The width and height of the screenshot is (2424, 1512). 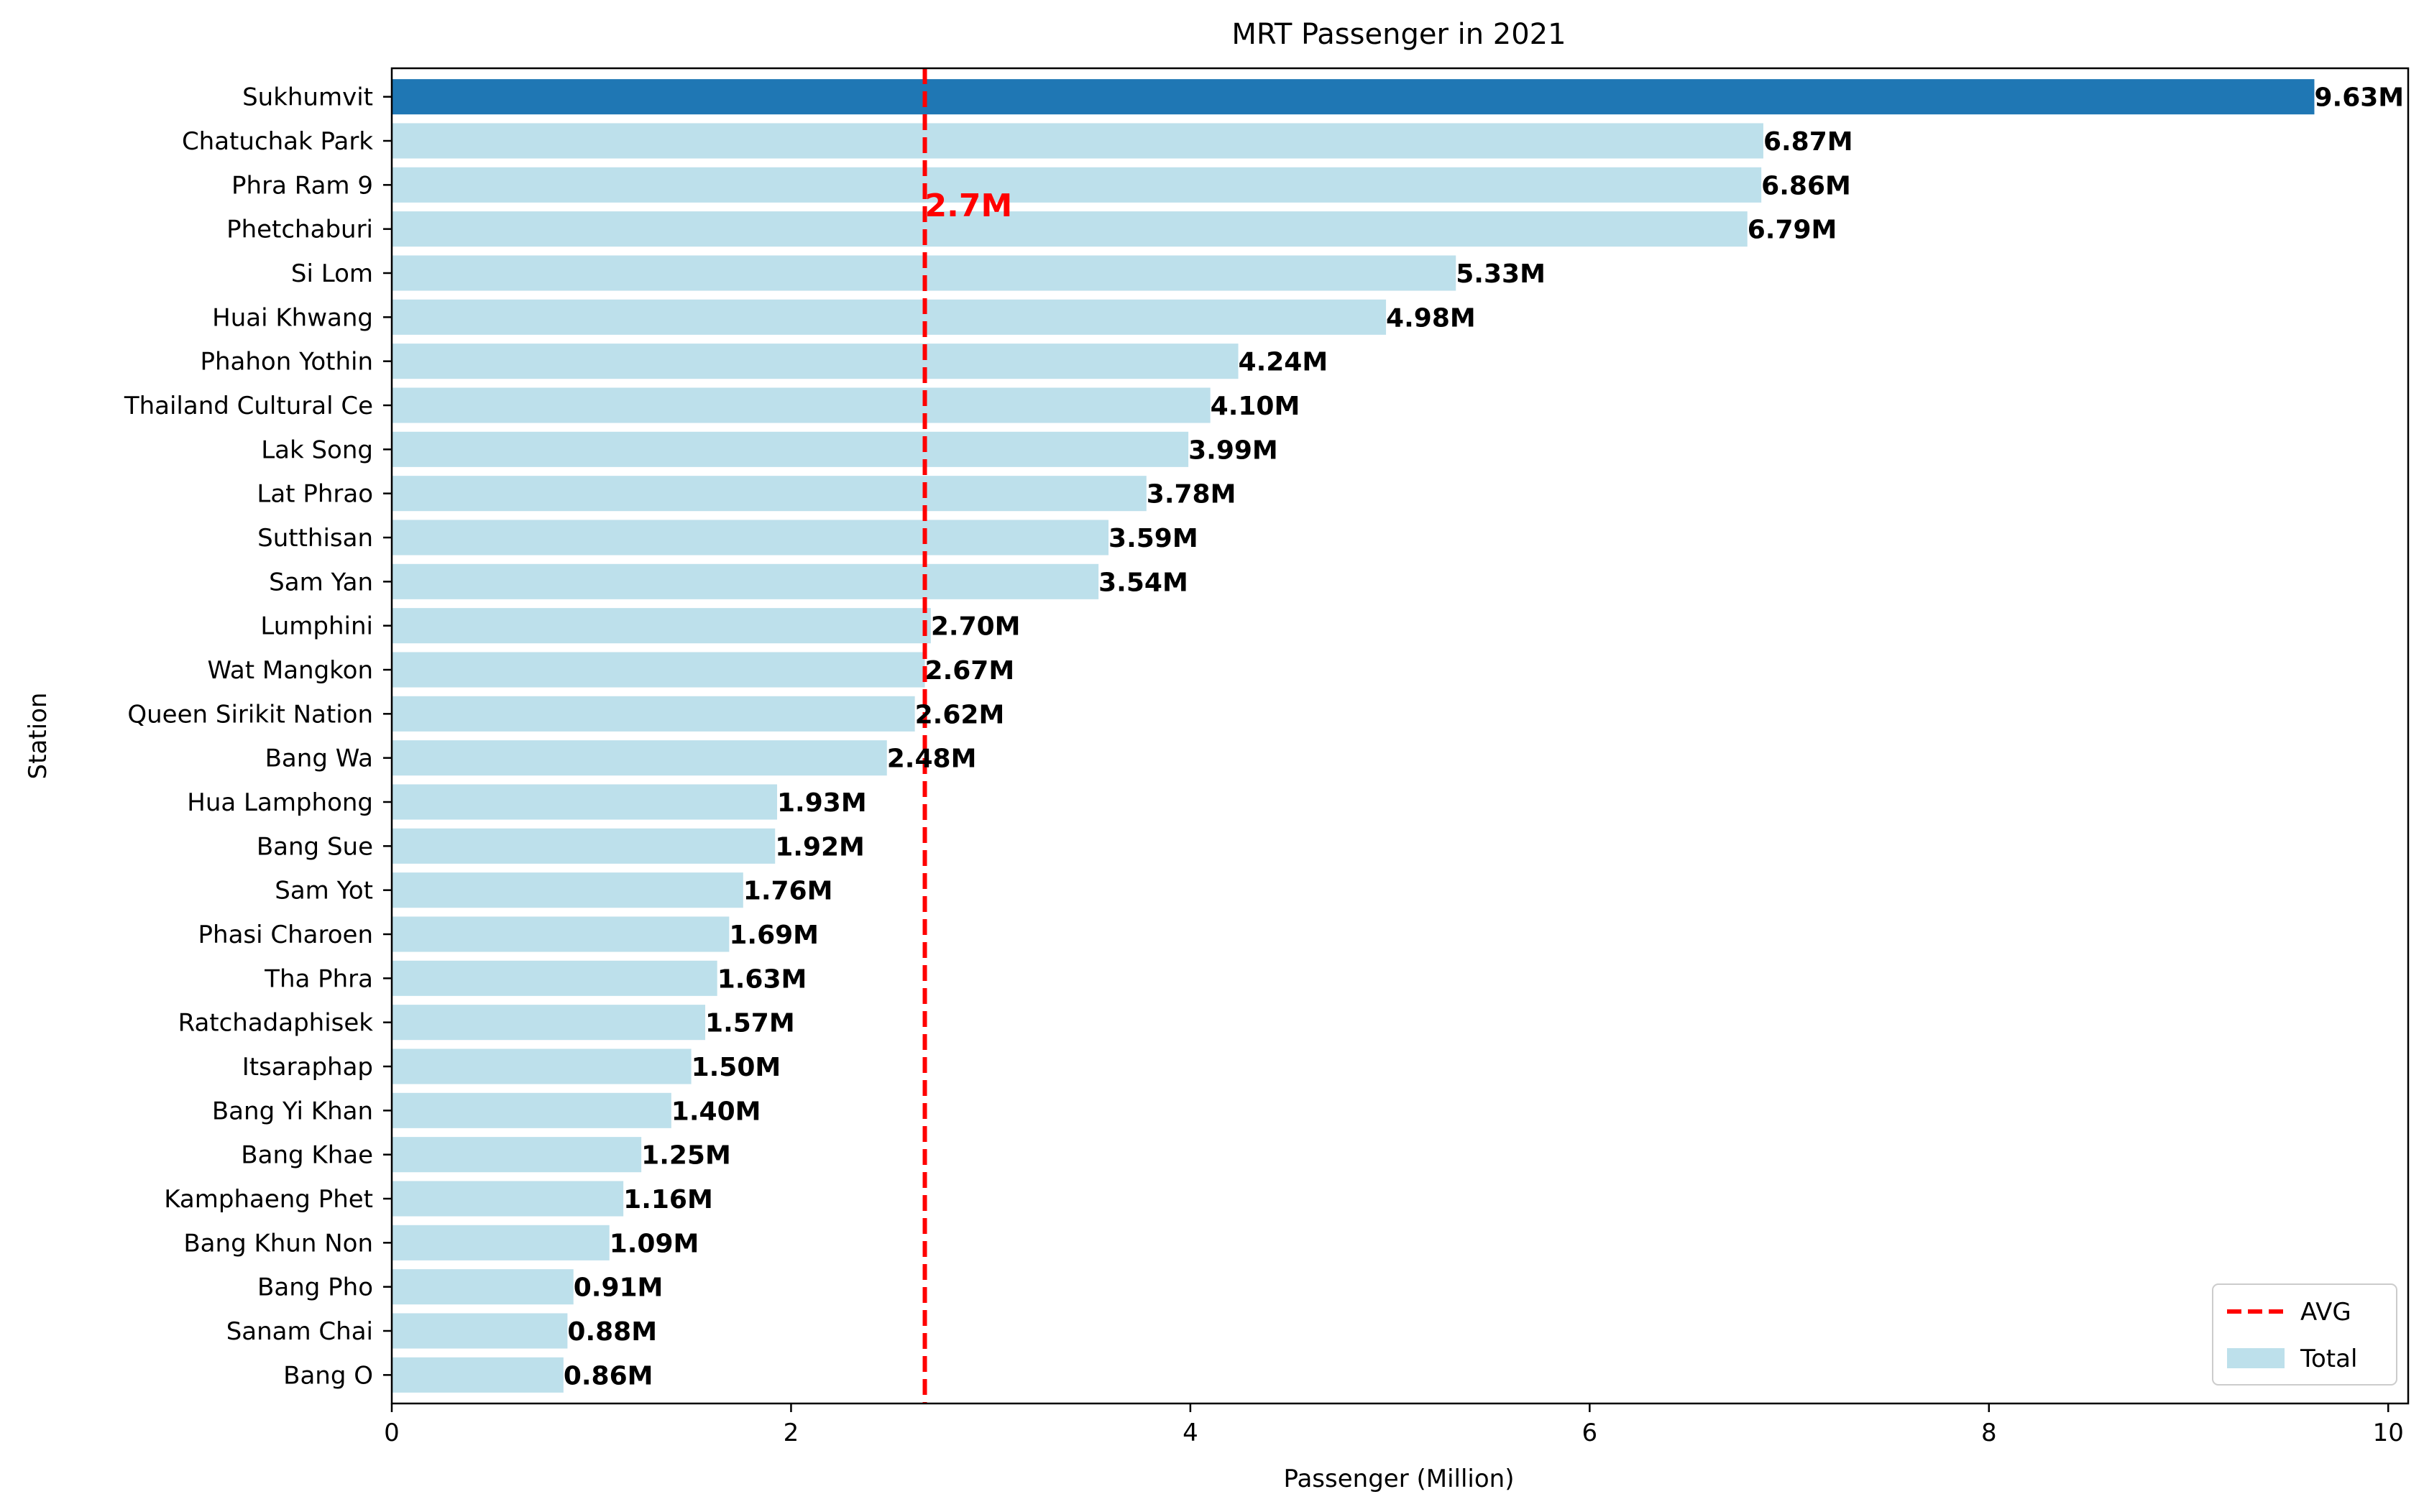 What do you see at coordinates (302, 185) in the screenshot?
I see `y-tick-label: Phra Ram 9` at bounding box center [302, 185].